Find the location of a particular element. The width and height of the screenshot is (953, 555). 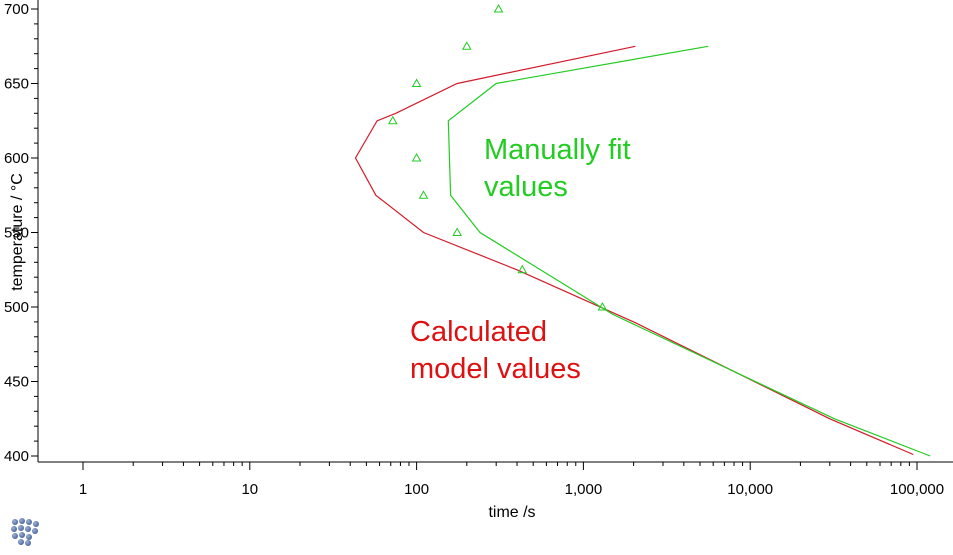

annotation-text: Calculated is located at coordinates (478, 332).